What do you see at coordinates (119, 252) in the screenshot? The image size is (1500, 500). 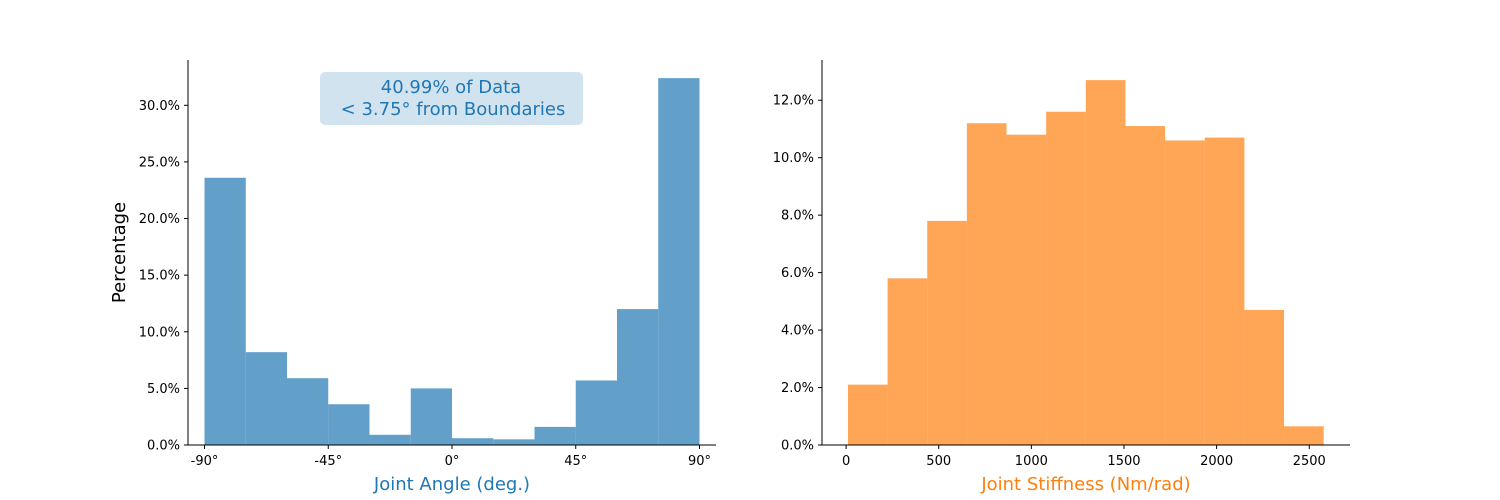 I see `y-axis-label: Percentage` at bounding box center [119, 252].